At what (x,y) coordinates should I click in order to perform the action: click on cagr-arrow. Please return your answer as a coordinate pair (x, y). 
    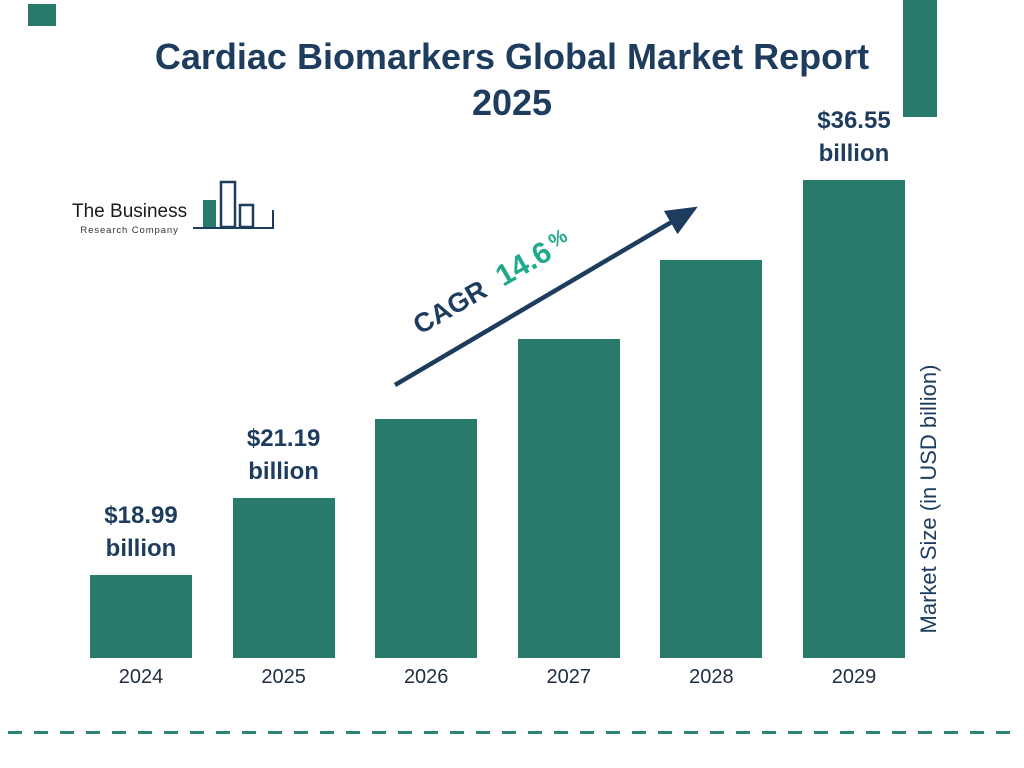
    Looking at the image, I should click on (545, 296).